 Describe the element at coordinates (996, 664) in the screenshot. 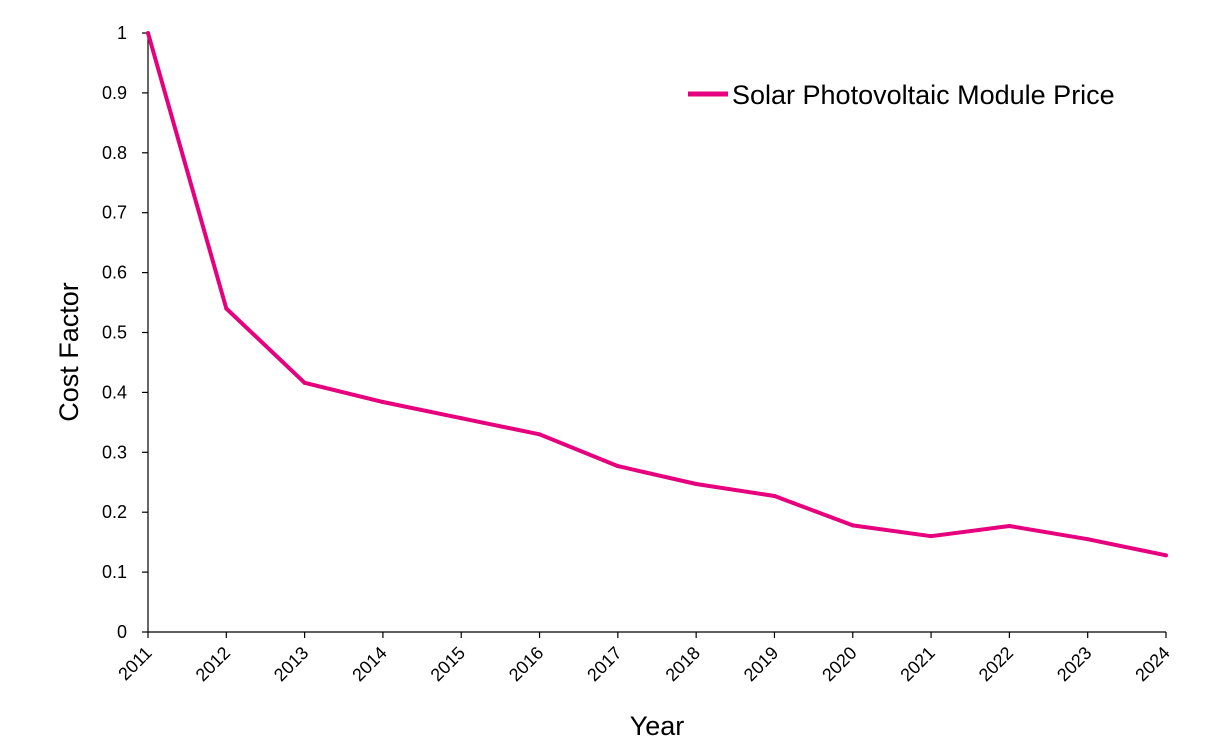

I see `x-tick-label: 2022` at that location.